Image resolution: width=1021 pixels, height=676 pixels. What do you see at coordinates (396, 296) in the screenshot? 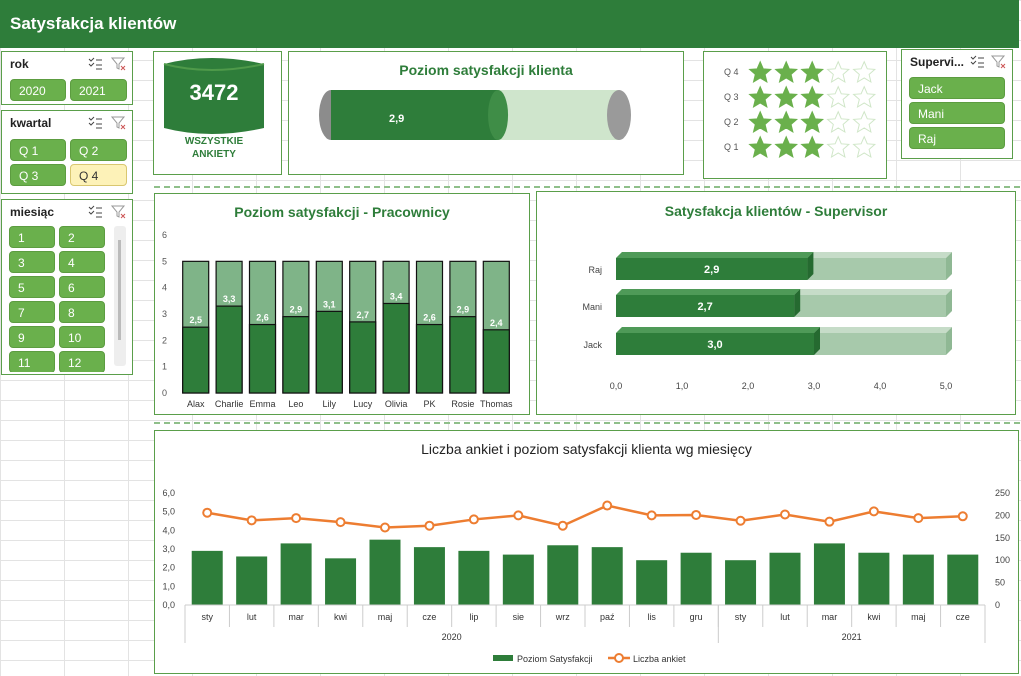
I see `data-label: 3,4` at bounding box center [396, 296].